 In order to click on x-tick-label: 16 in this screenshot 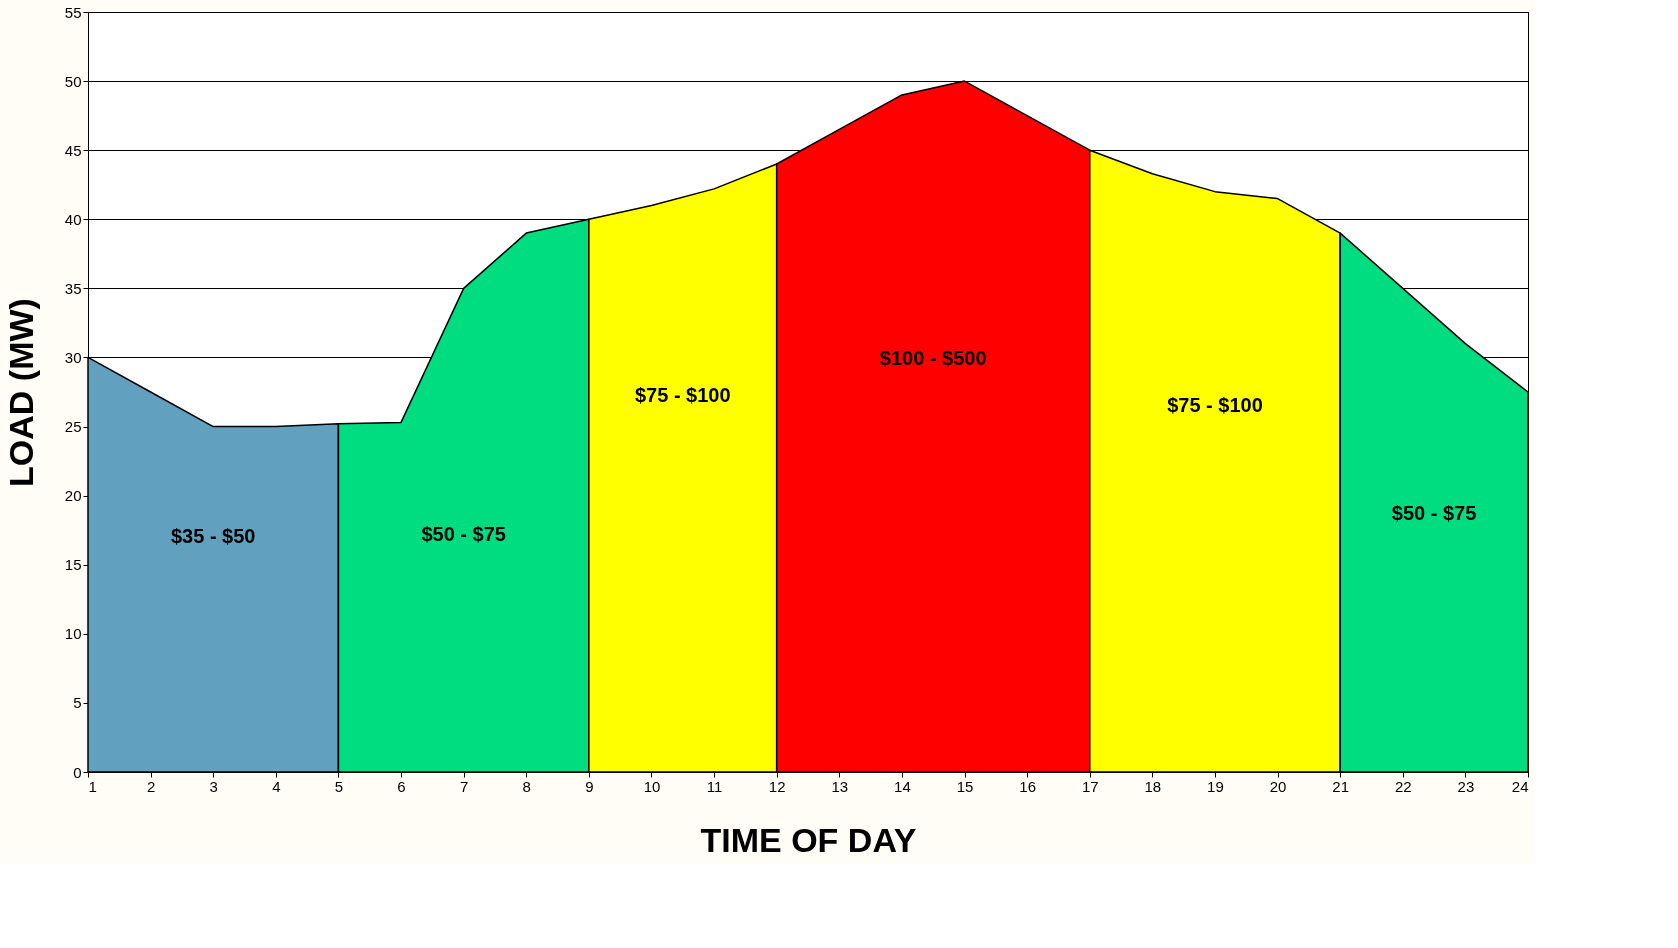, I will do `click(1027, 786)`.